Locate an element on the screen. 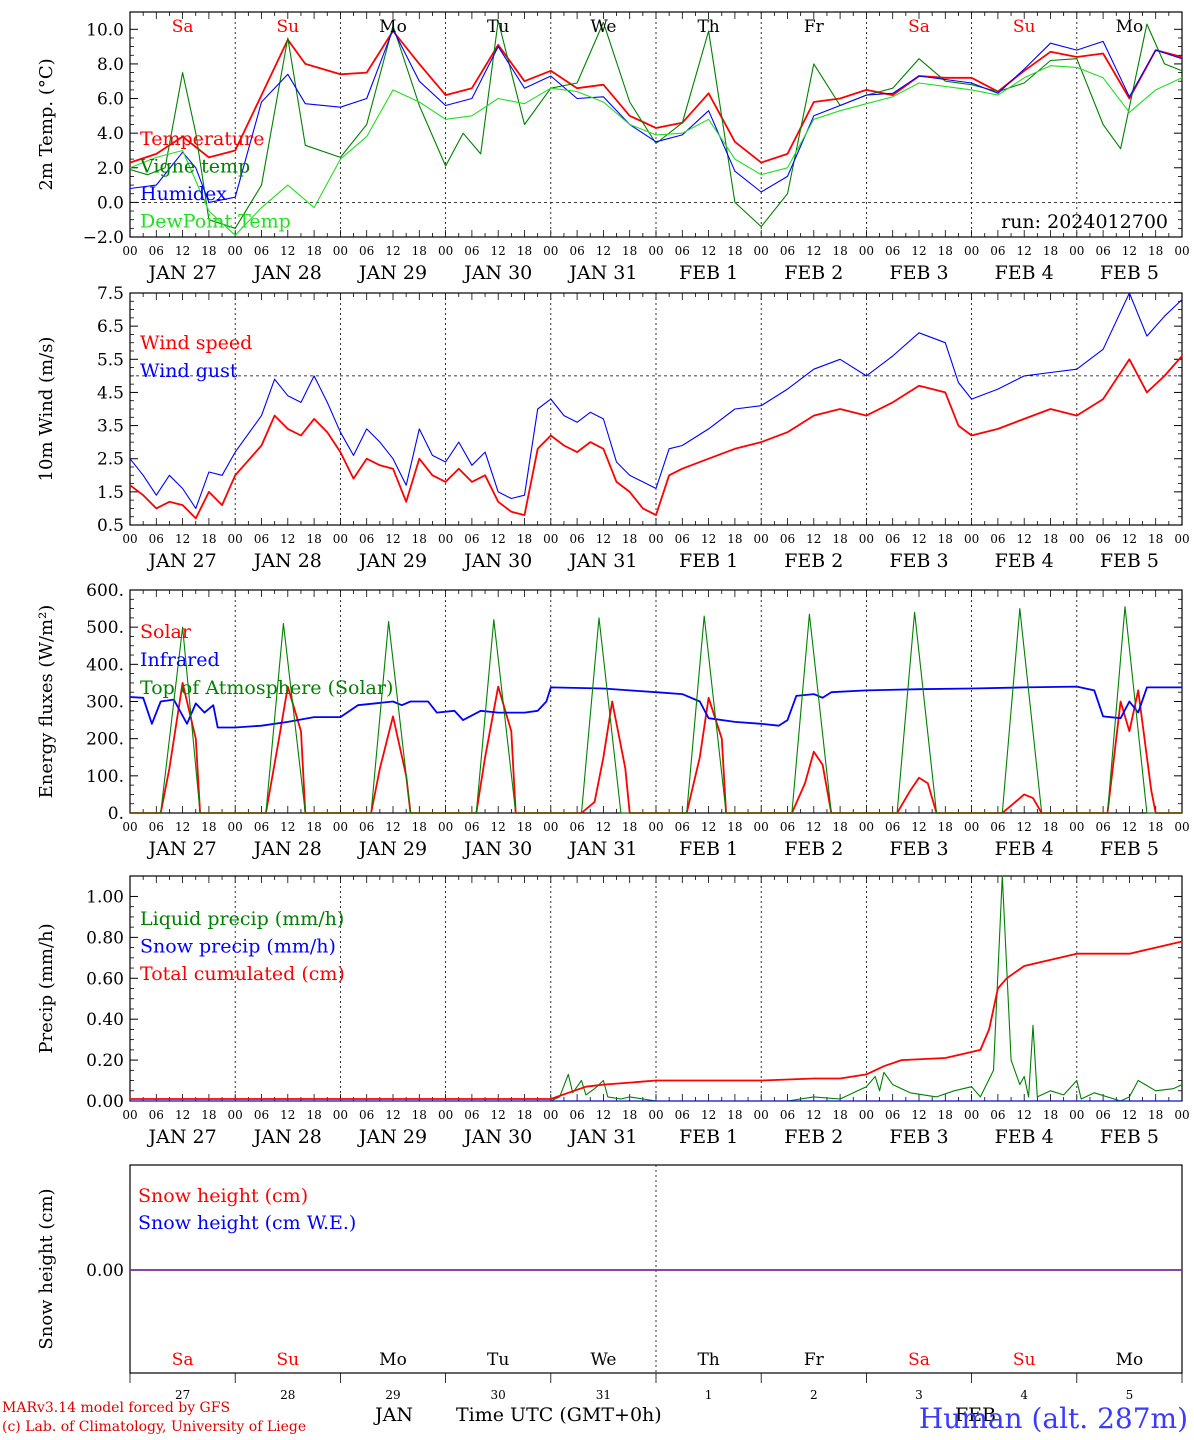 Image resolution: width=1194 pixels, height=1440 pixels. legend-entry: Humidex is located at coordinates (183, 194).